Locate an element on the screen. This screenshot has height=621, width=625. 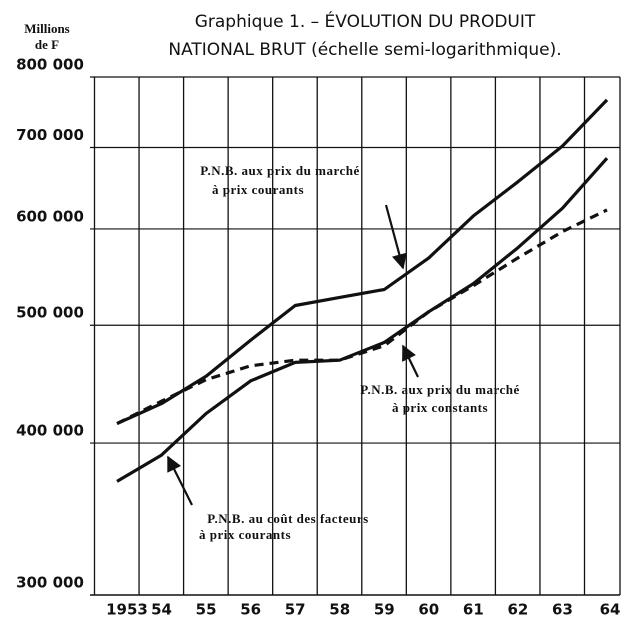
x-tick-label: 1953 is located at coordinates (127, 610).